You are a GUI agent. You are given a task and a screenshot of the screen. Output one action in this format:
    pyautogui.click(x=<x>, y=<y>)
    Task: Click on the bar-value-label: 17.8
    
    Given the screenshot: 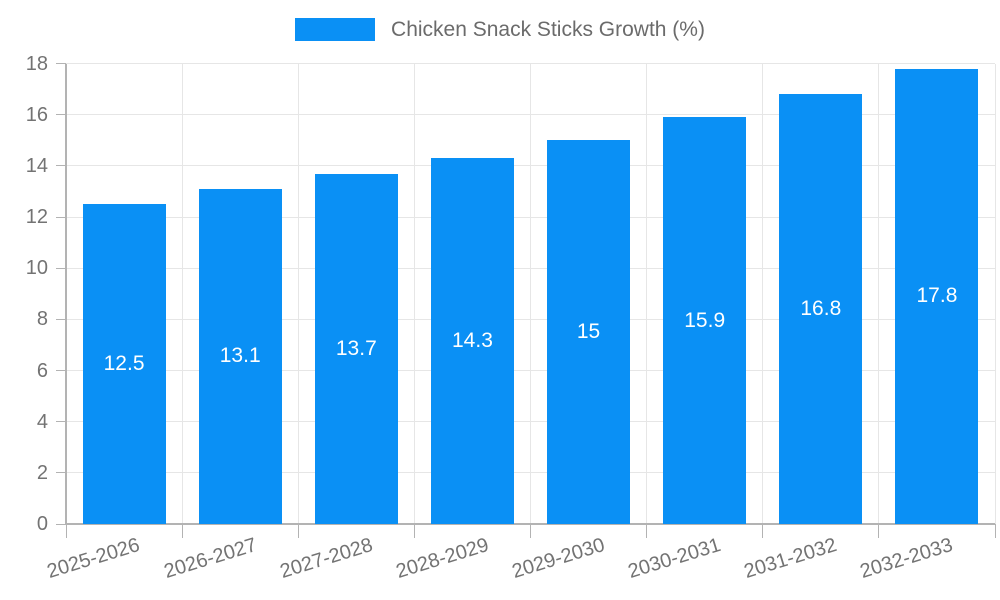 What is the action you would take?
    pyautogui.click(x=937, y=296)
    